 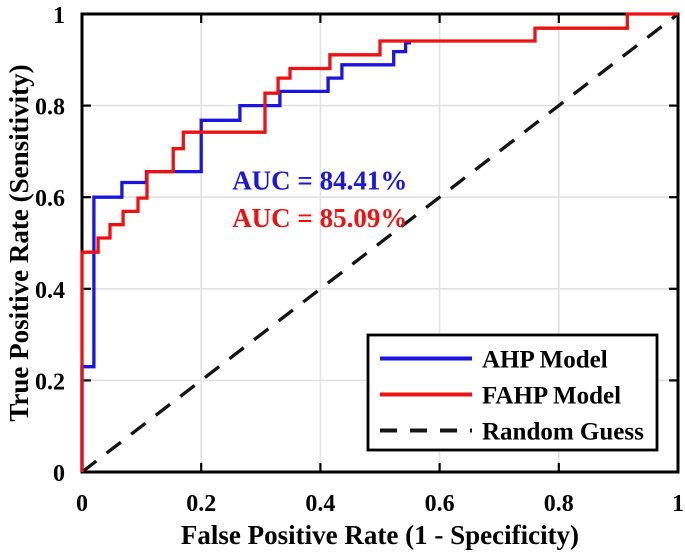 I want to click on auc-value-annotation: AUC = 85.09%, so click(x=319, y=218).